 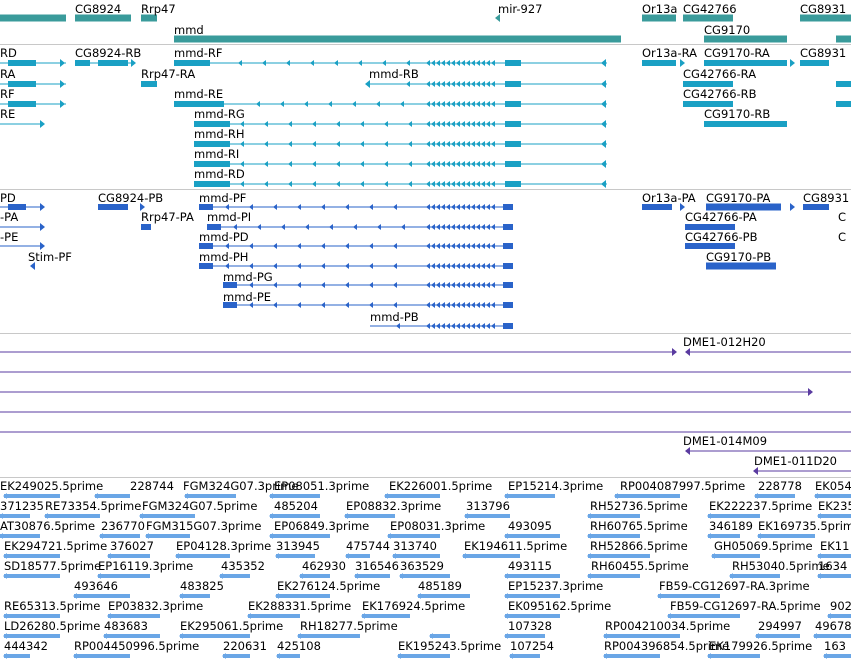 What do you see at coordinates (745, 606) in the screenshot?
I see `est-label: FB59-CG12697-RA.5prime` at bounding box center [745, 606].